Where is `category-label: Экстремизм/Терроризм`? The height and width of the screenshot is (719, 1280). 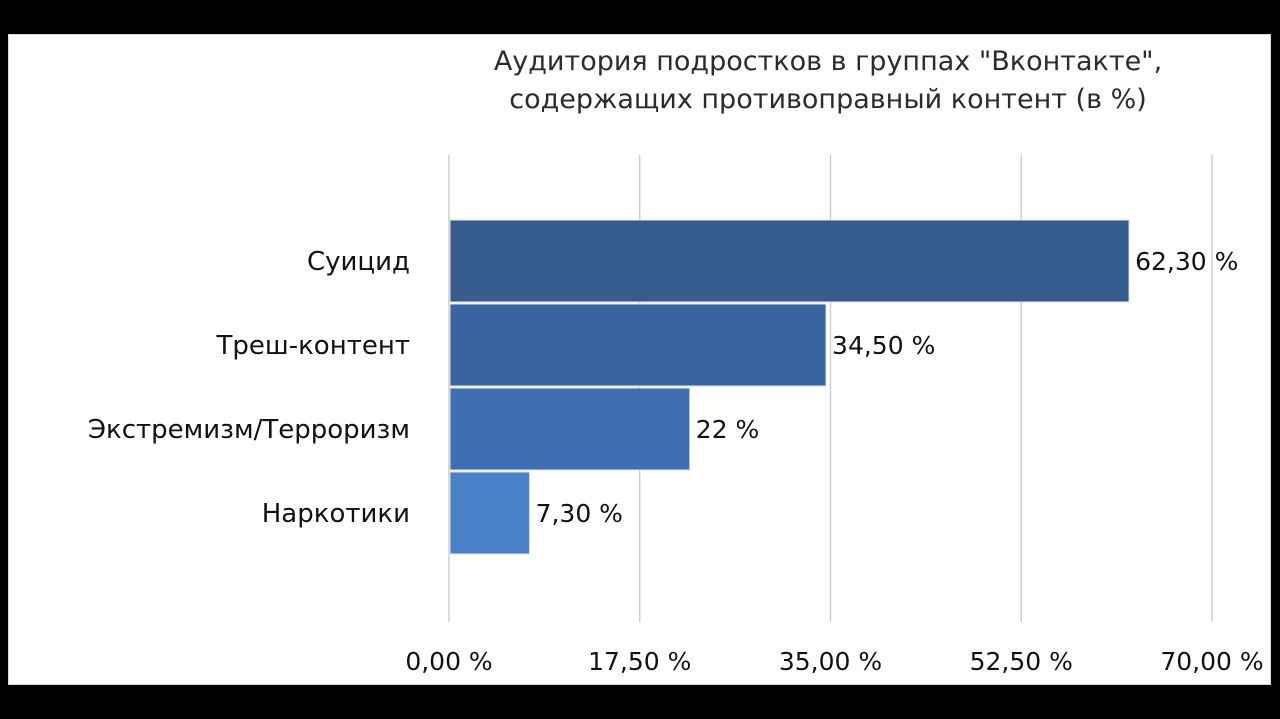
category-label: Экстремизм/Терроризм is located at coordinates (249, 430).